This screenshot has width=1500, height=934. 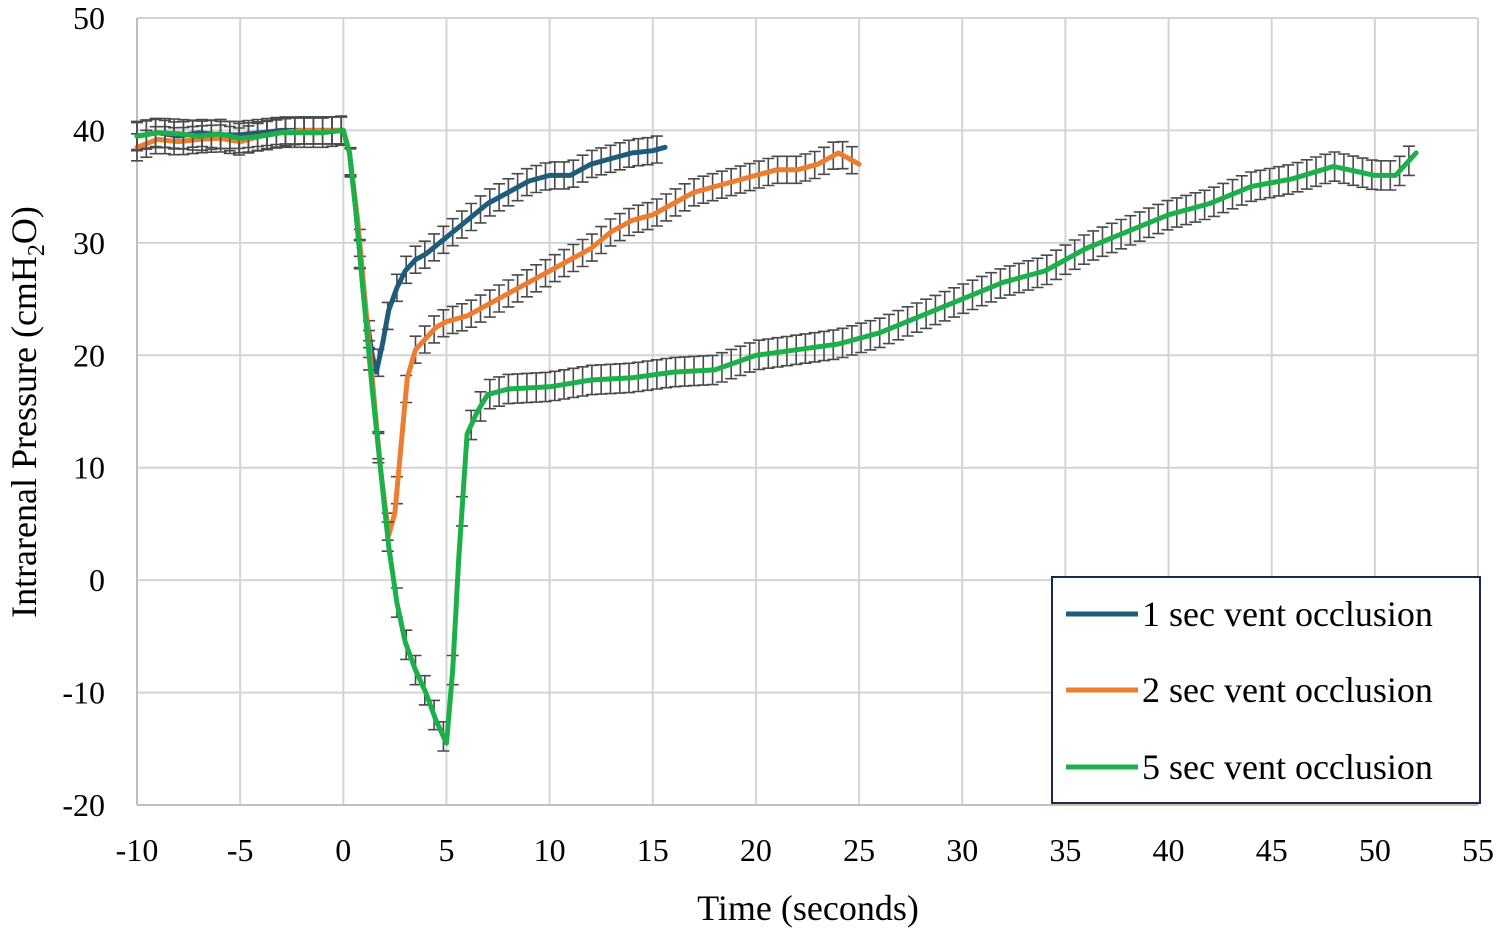 What do you see at coordinates (1287, 690) in the screenshot?
I see `legend-label-2: 2 sec vent occlusion` at bounding box center [1287, 690].